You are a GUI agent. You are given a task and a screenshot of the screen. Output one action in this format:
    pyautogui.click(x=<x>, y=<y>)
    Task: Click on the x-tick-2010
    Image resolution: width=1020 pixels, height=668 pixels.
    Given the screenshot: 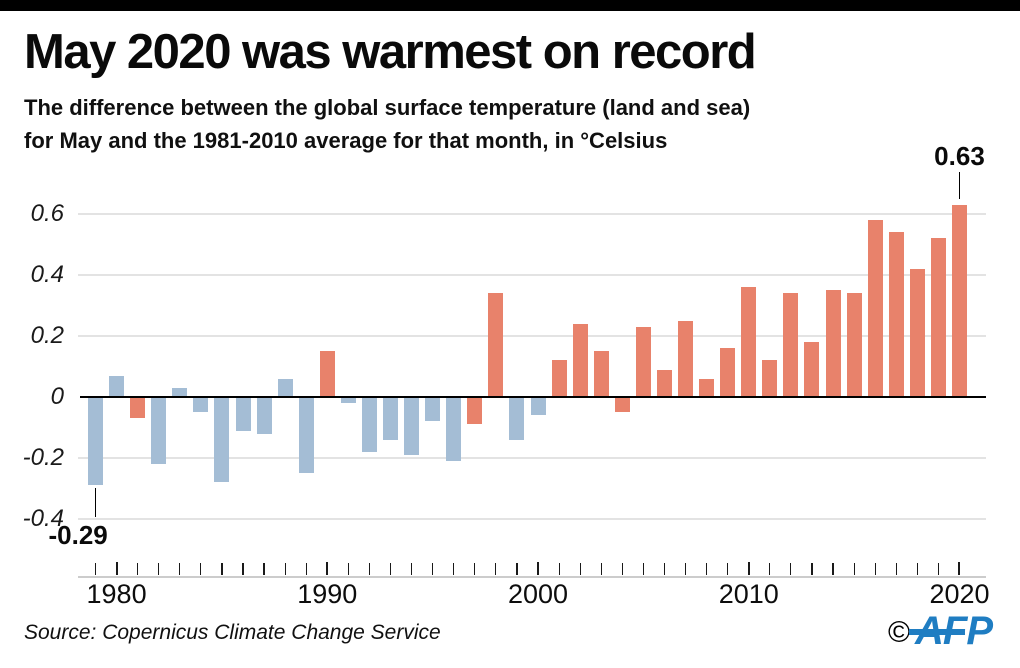 What is the action you would take?
    pyautogui.click(x=748, y=568)
    